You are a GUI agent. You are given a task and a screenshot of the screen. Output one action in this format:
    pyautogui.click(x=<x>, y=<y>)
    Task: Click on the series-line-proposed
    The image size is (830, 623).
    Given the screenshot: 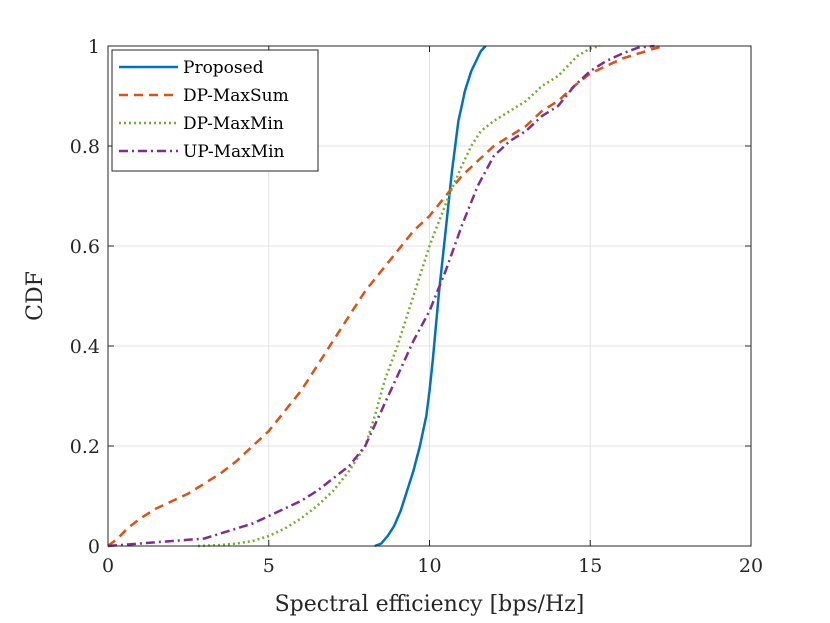 What is the action you would take?
    pyautogui.click(x=430, y=296)
    